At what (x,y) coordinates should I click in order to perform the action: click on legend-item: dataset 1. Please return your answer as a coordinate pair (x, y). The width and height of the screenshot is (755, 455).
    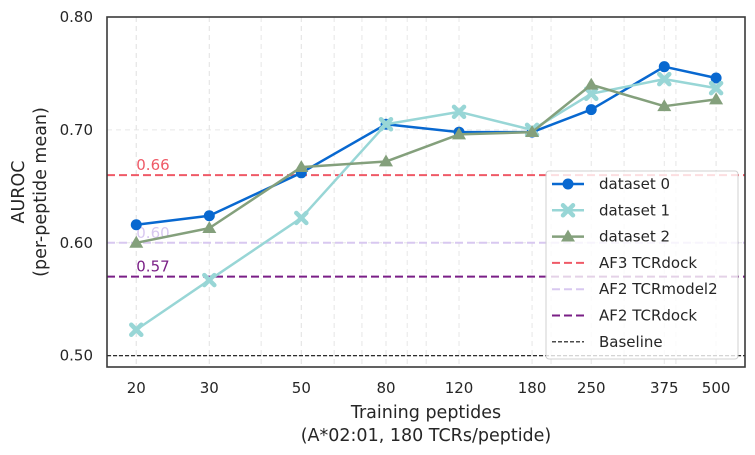
    Looking at the image, I should click on (611, 210).